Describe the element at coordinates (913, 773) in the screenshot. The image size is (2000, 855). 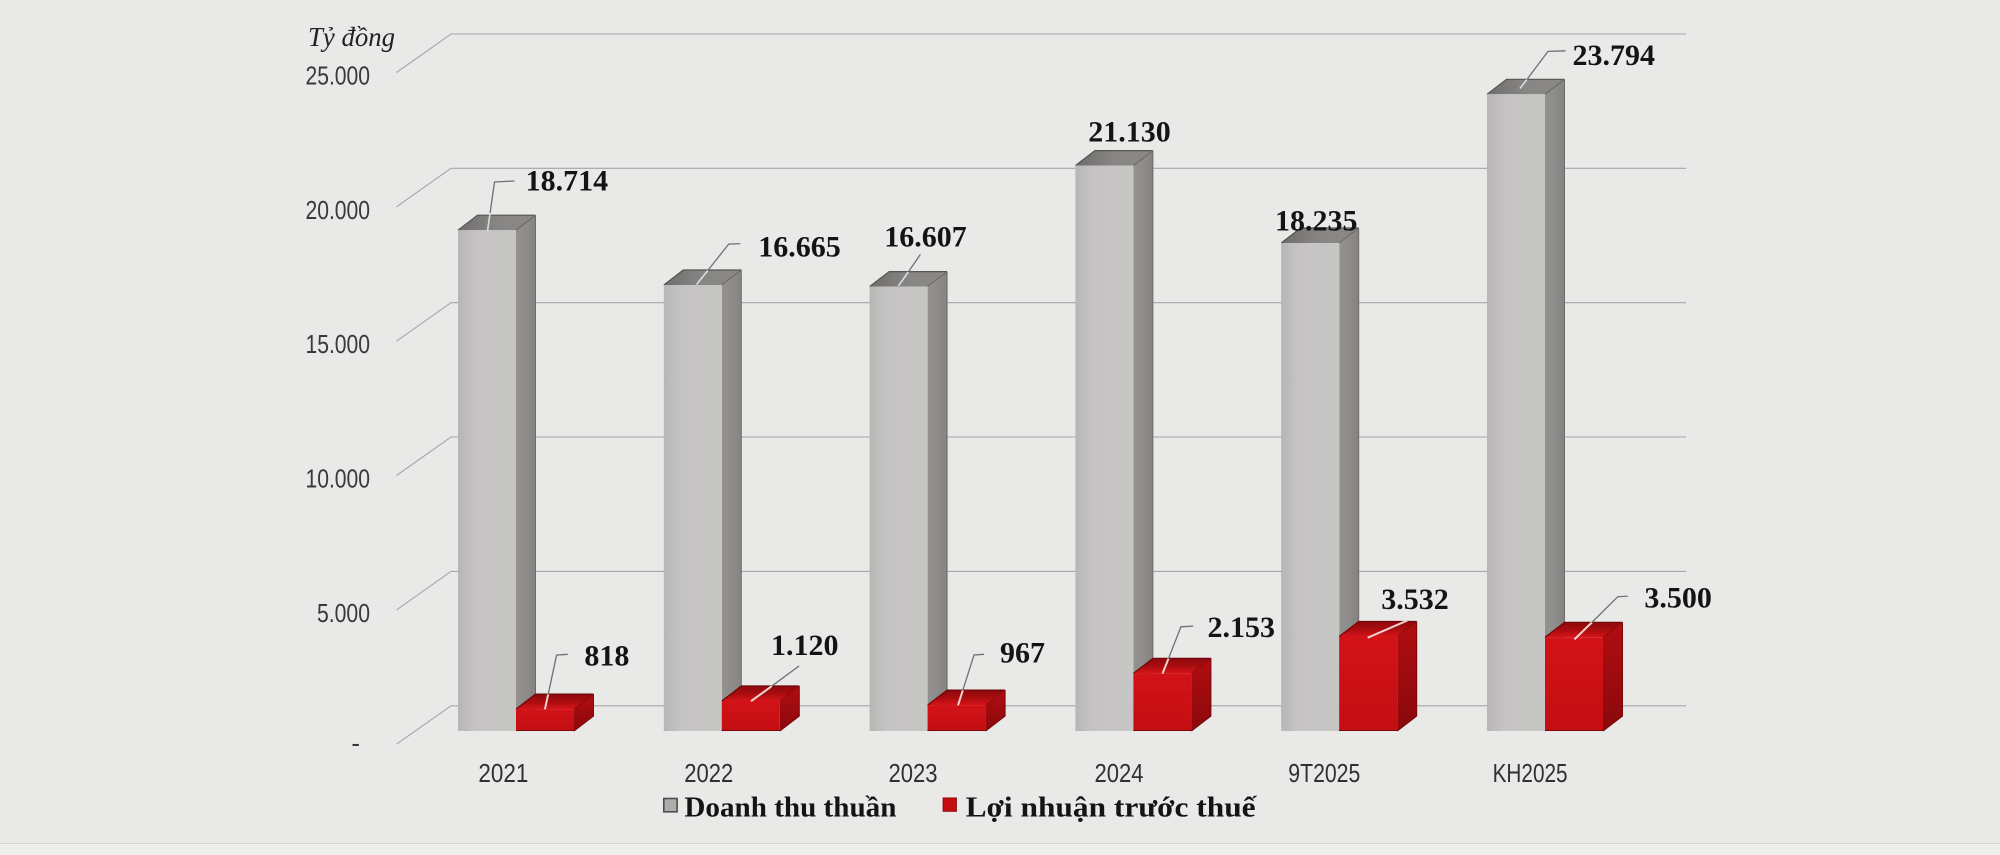
I see `svg-text: 2023` at that location.